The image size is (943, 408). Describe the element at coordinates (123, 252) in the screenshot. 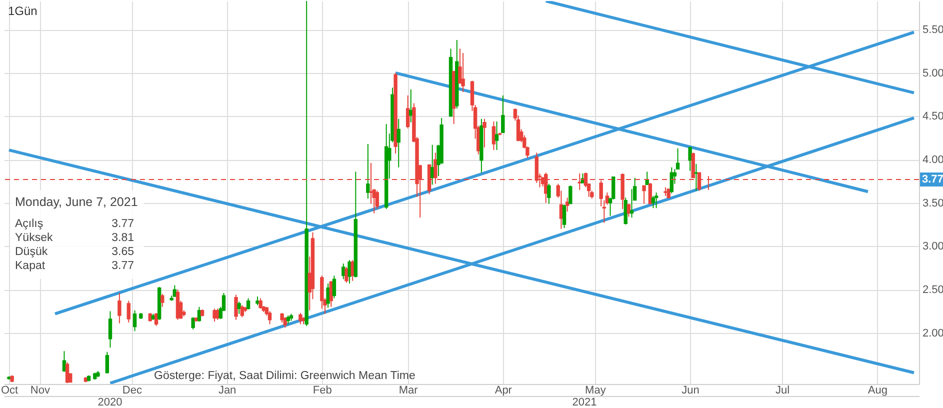

I see `annotation: 3.65` at that location.